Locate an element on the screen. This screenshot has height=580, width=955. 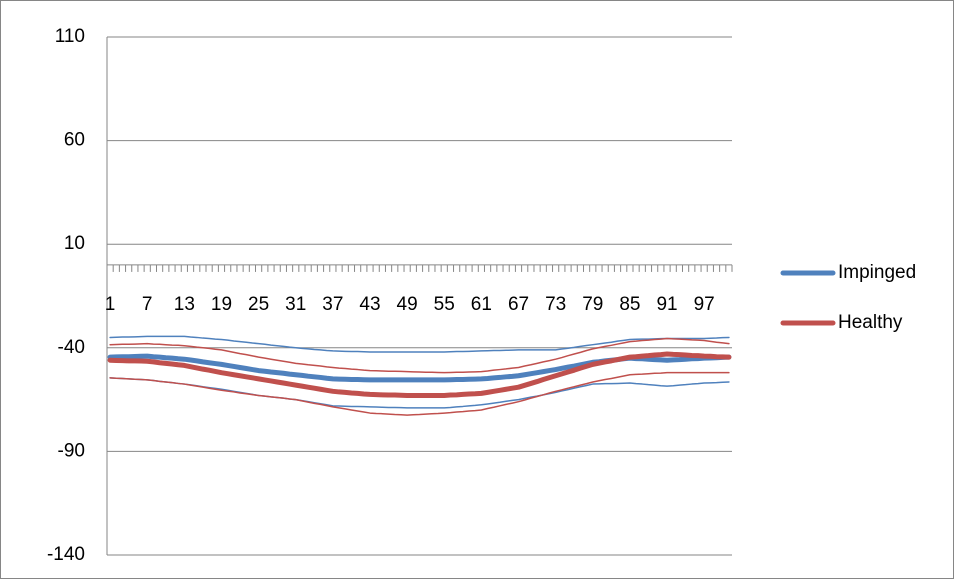
x-tick-label: 97 is located at coordinates (704, 304).